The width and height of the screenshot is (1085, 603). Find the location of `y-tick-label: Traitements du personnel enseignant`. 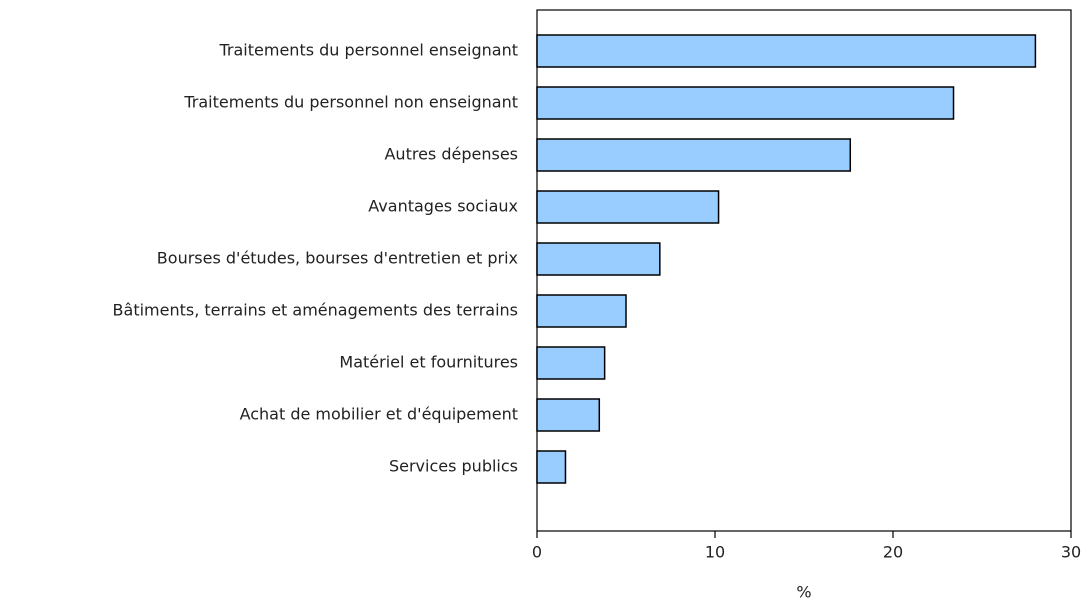

y-tick-label: Traitements du personnel enseignant is located at coordinates (369, 50).